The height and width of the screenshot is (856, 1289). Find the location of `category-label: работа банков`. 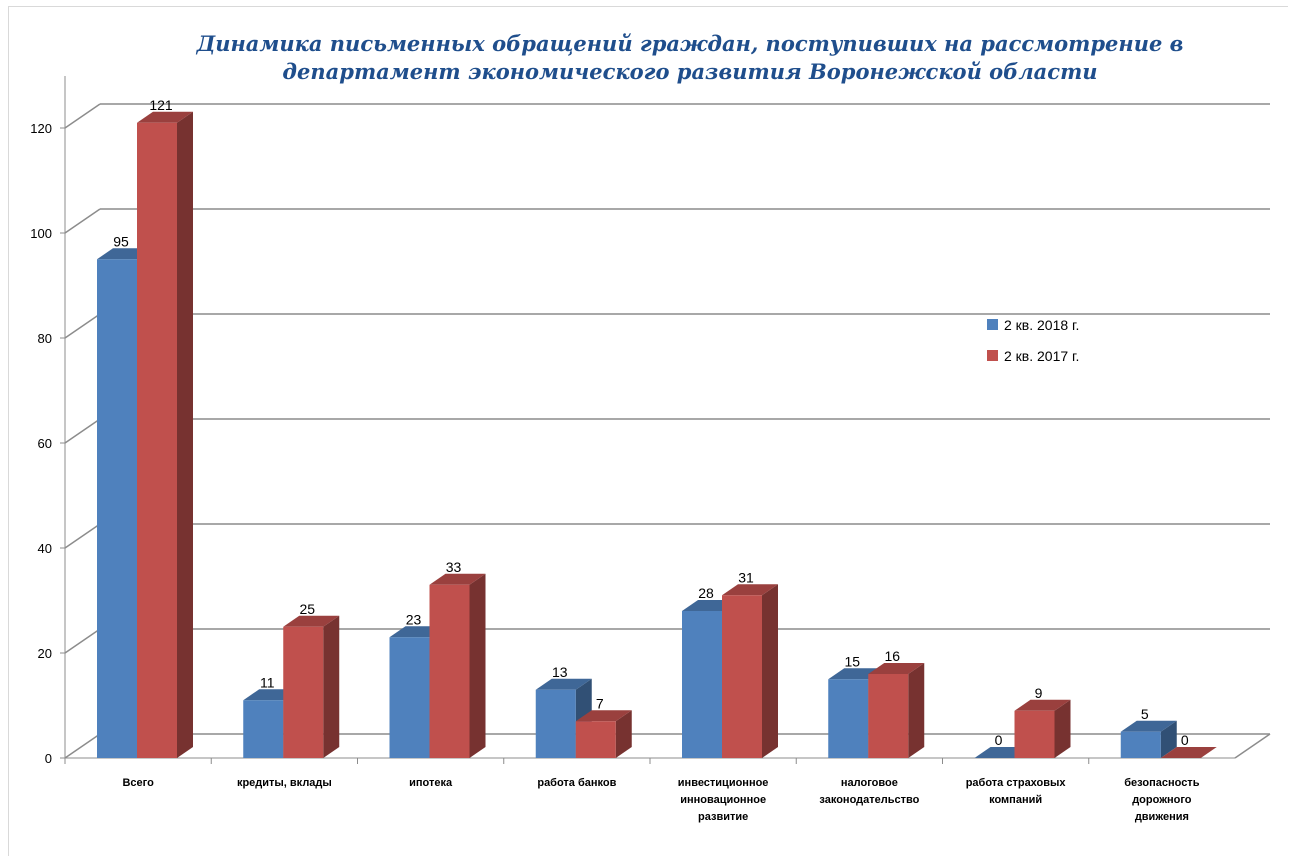

category-label: работа банков is located at coordinates (576, 783).